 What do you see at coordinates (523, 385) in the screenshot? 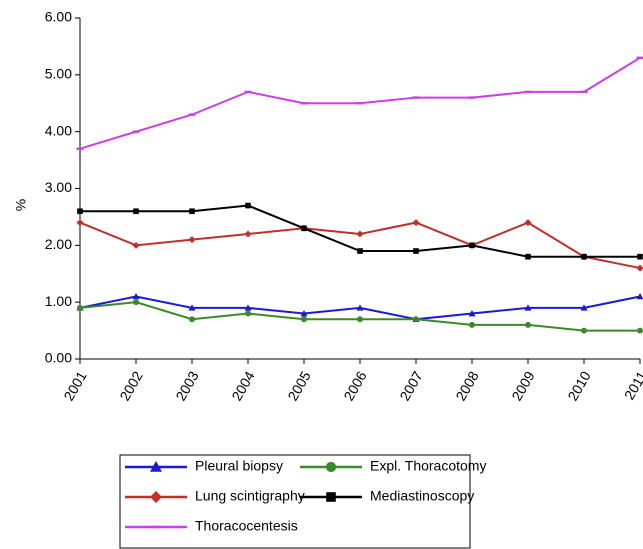
I see `x-tick-label: 2009` at bounding box center [523, 385].